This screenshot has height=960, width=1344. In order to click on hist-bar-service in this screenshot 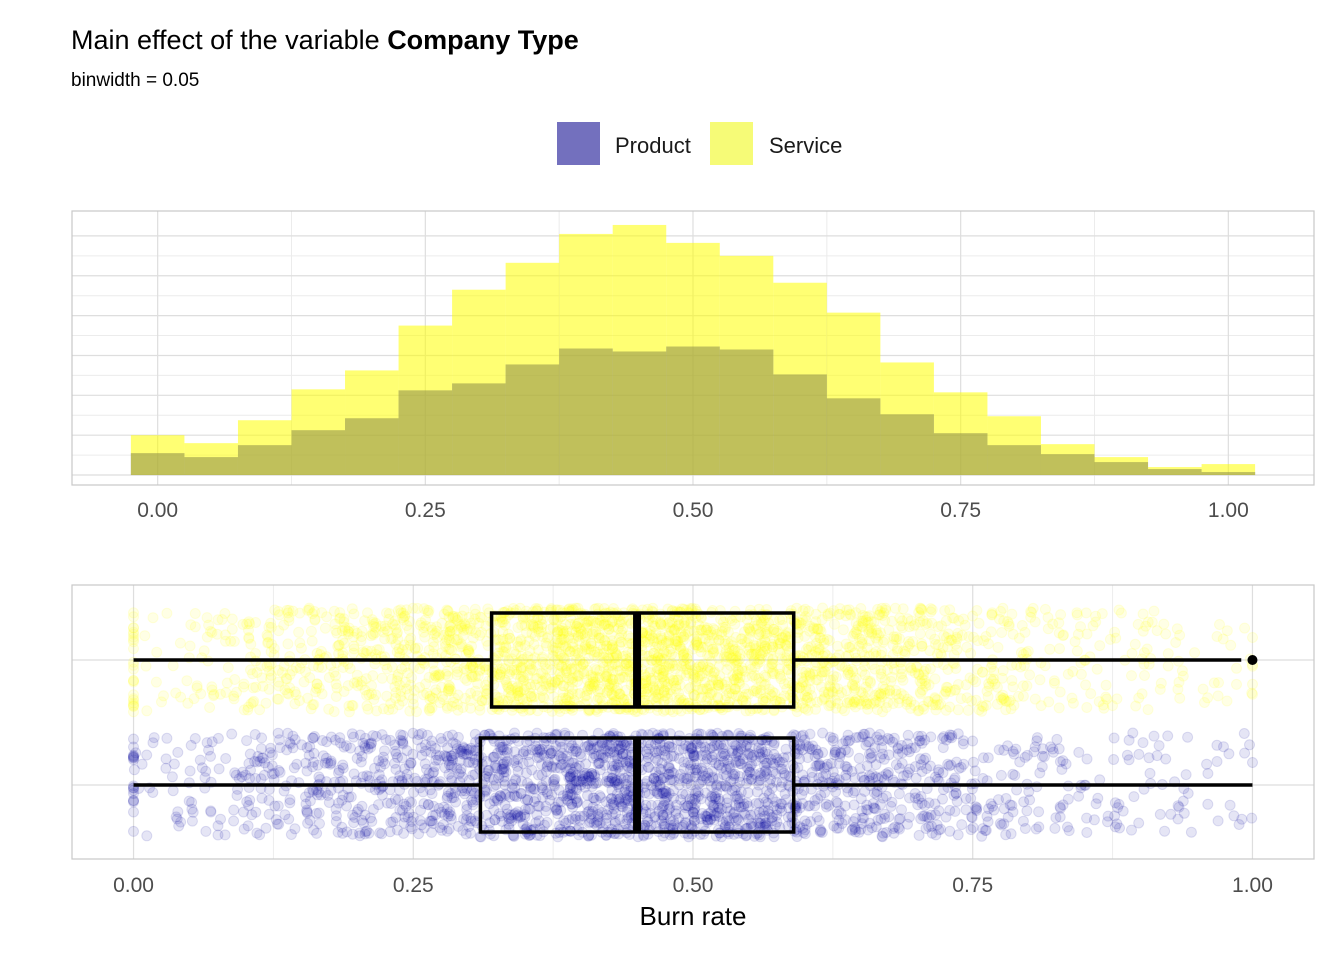, I will do `click(425, 400)`.